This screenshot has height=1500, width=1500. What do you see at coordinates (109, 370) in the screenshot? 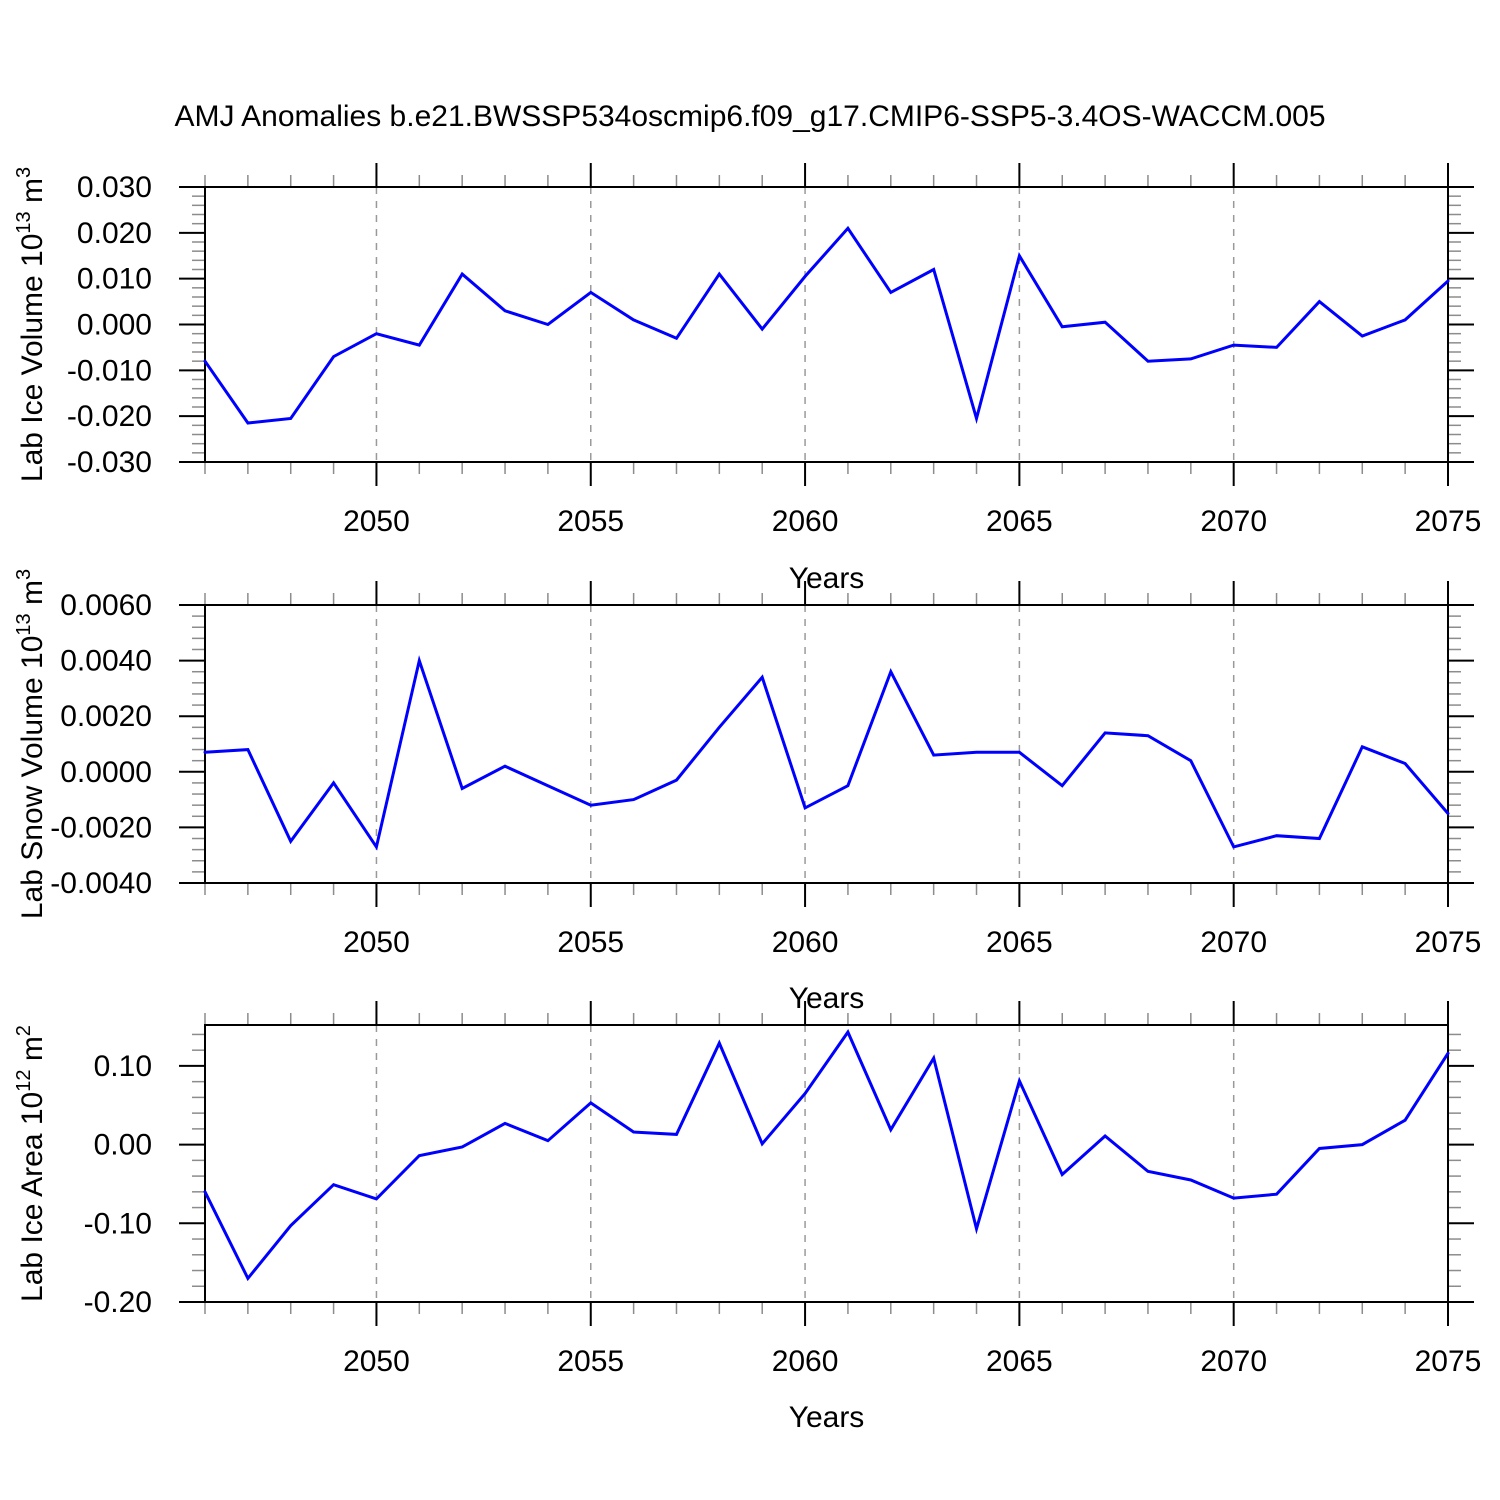
I see `y-tick-label: -0.010` at bounding box center [109, 370].